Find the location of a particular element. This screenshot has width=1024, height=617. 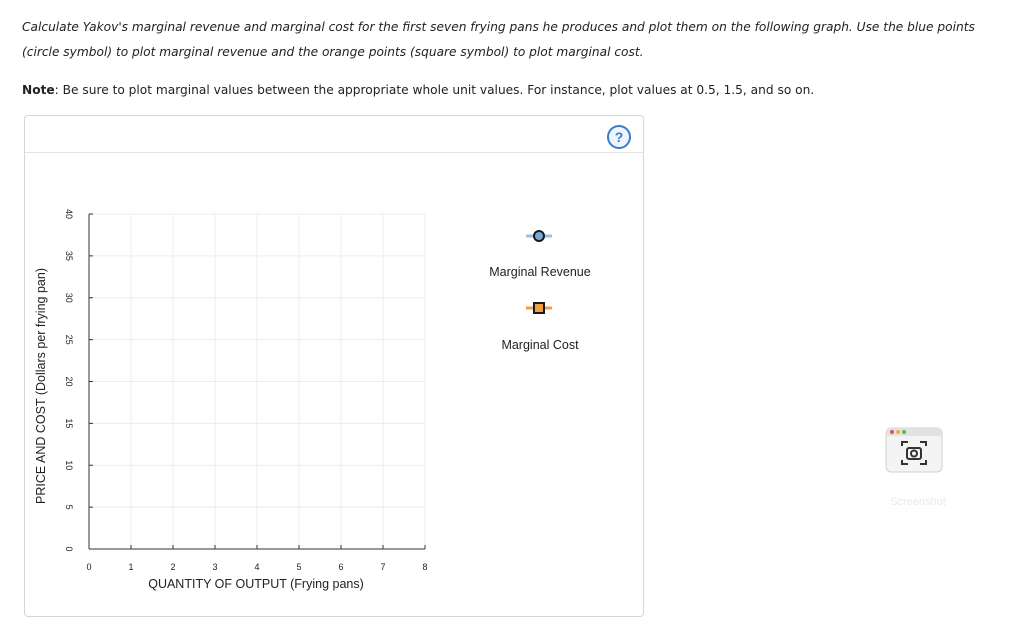

help-button: ? is located at coordinates (619, 137).